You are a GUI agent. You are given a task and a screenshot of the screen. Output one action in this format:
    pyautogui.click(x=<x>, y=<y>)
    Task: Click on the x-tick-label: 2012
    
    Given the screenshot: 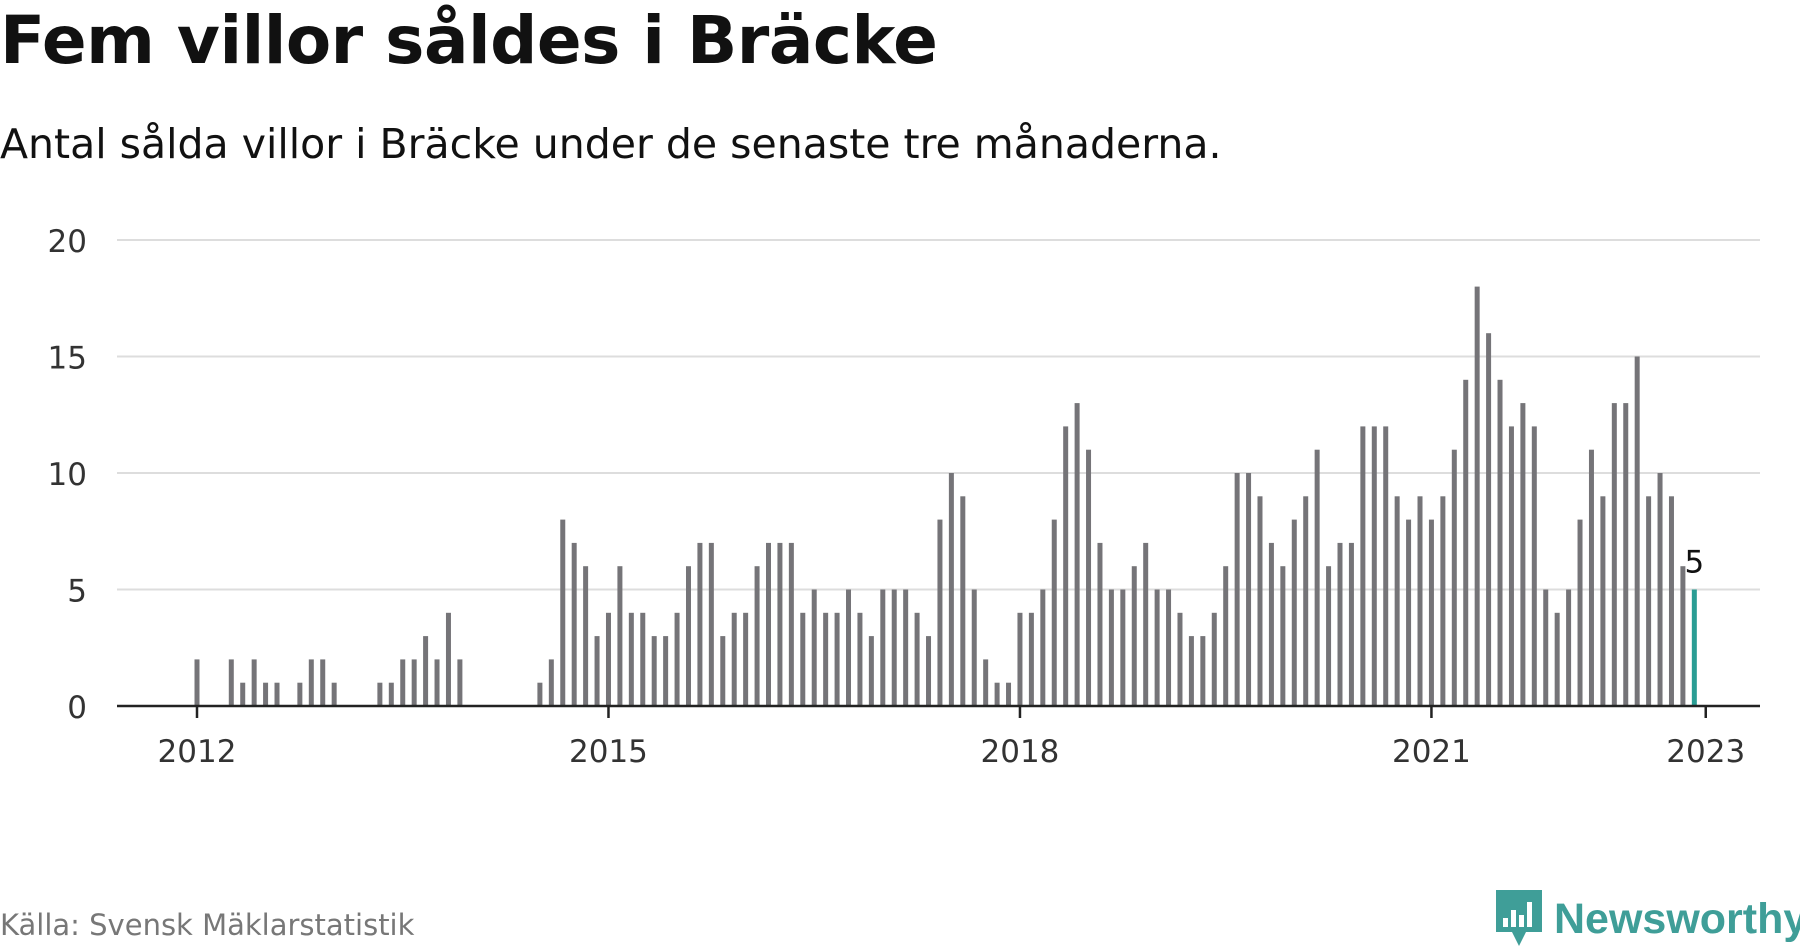 What is the action you would take?
    pyautogui.click(x=197, y=752)
    